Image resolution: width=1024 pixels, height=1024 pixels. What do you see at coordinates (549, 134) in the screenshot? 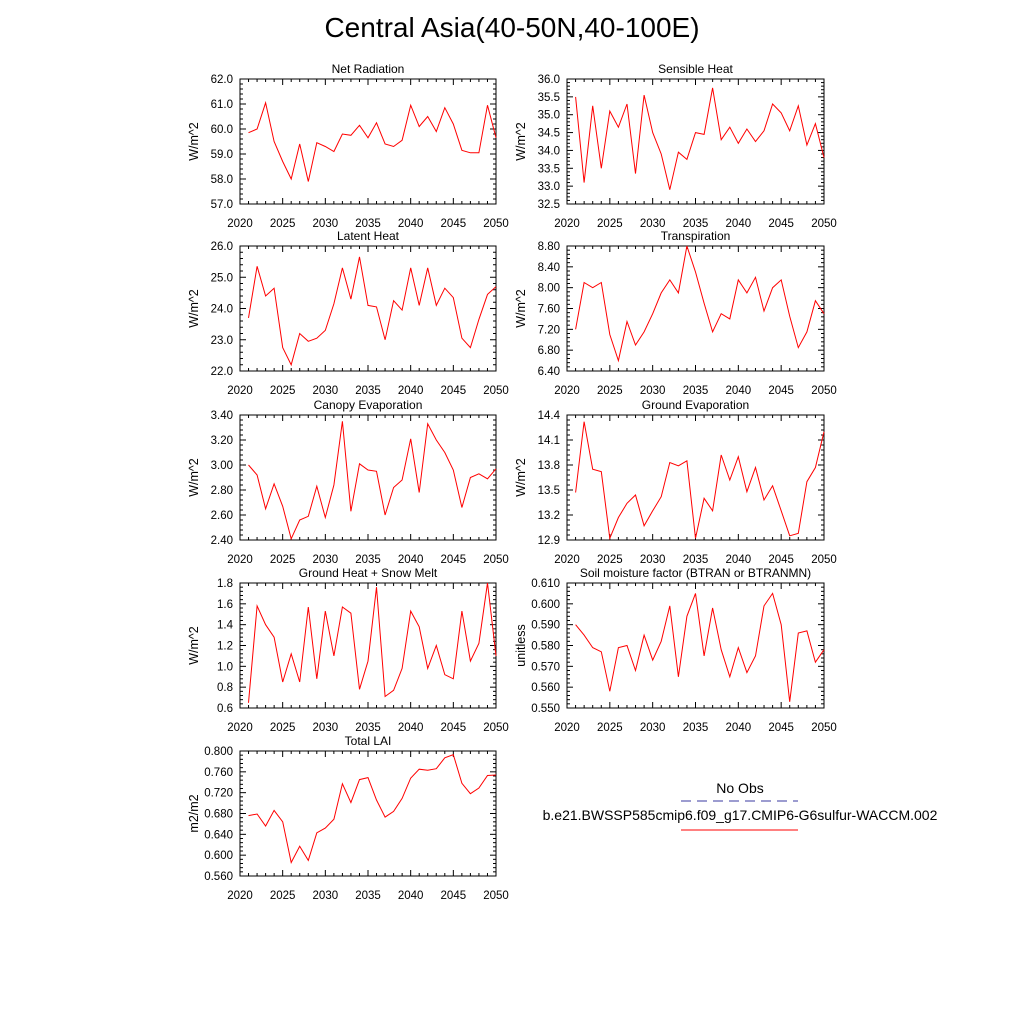
I see `y-tick-label: 34.5` at bounding box center [549, 134].